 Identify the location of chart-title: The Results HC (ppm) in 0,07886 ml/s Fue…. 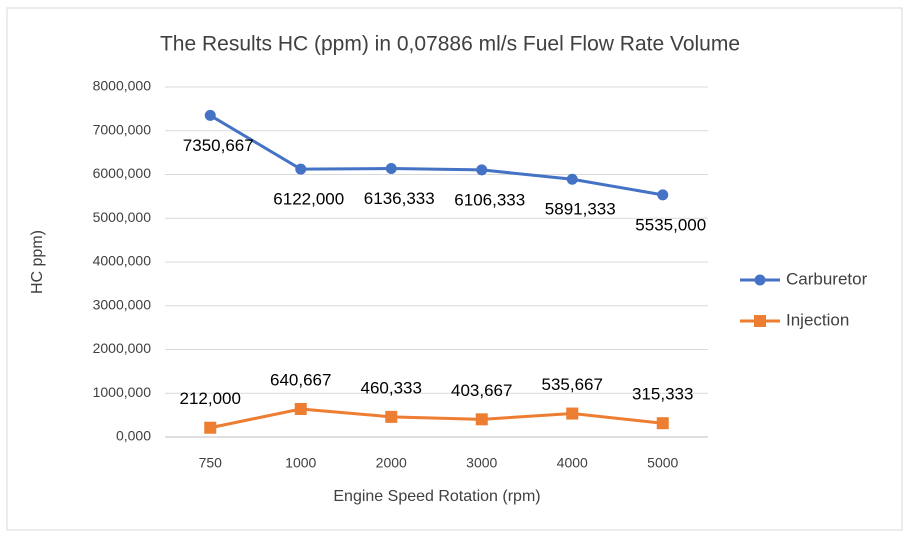
(450, 44).